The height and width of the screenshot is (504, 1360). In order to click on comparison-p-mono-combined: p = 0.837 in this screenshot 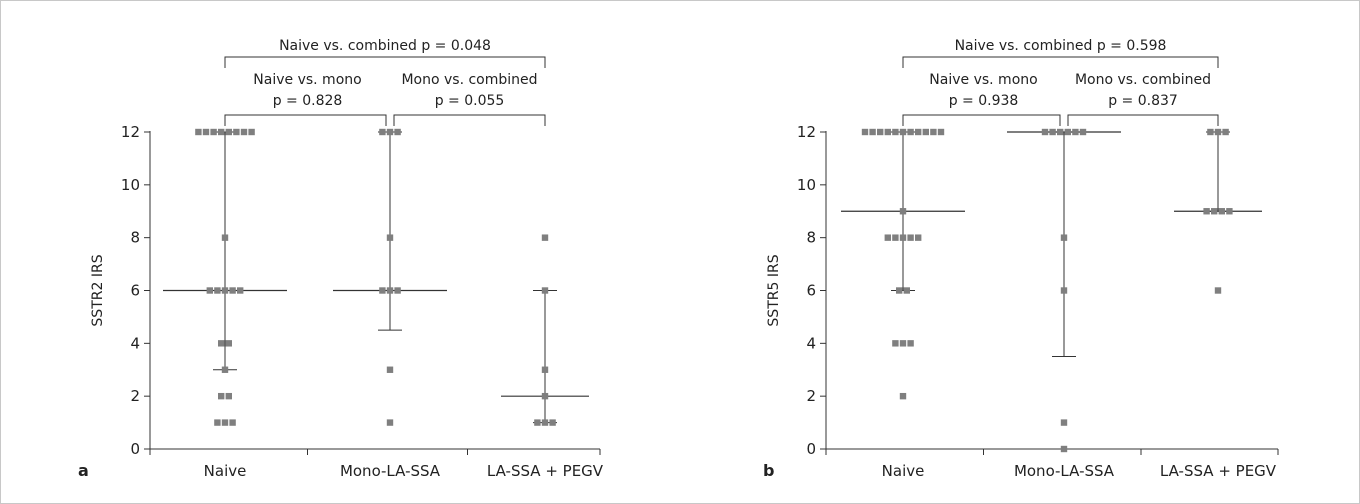, I will do `click(1143, 101)`.